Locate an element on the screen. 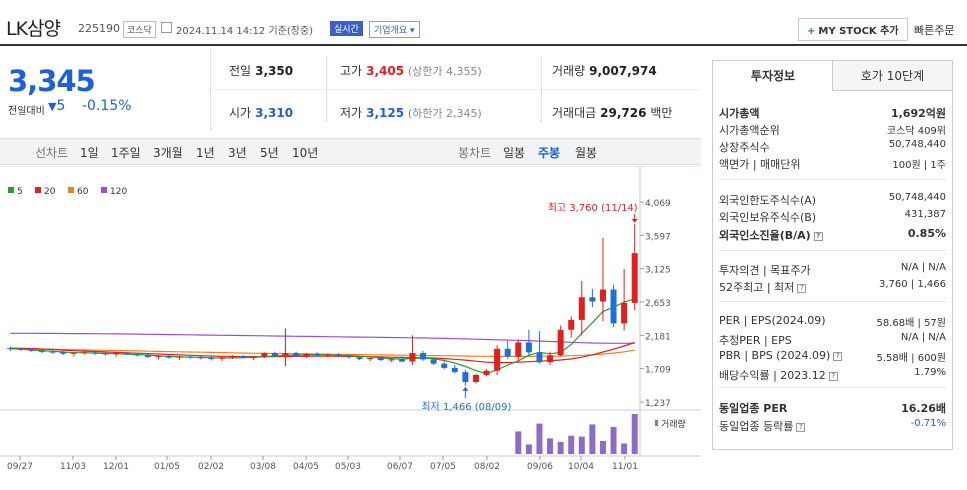 The height and width of the screenshot is (490, 967). y-tick-label: 1,709 is located at coordinates (658, 371).